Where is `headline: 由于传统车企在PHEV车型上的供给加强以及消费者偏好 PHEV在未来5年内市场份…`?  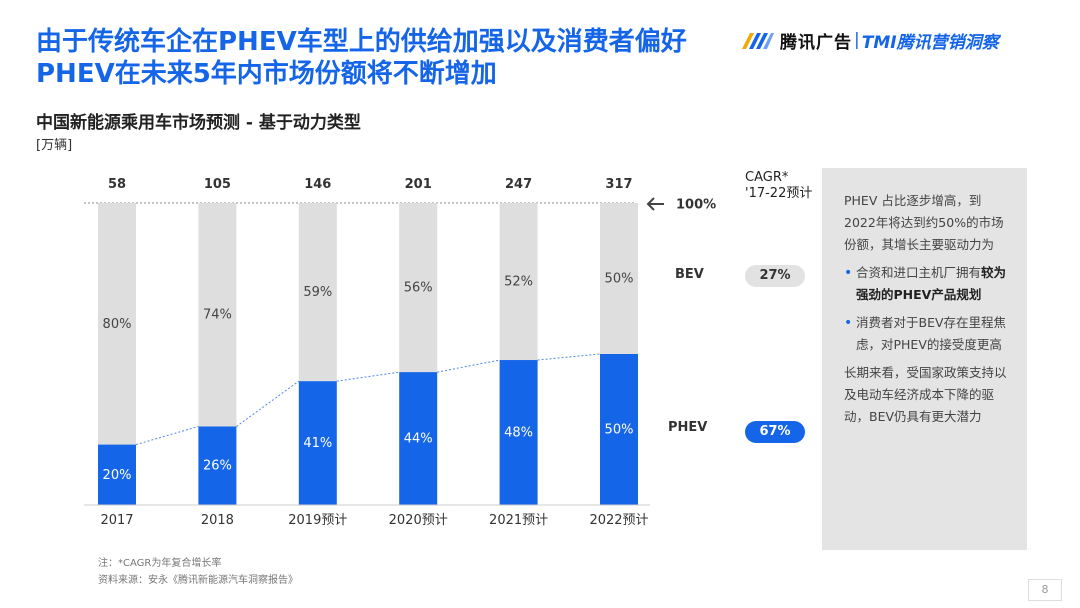 headline: 由于传统车企在PHEV车型上的供给加强以及消费者偏好 PHEV在未来5年内市场份… is located at coordinates (386, 58).